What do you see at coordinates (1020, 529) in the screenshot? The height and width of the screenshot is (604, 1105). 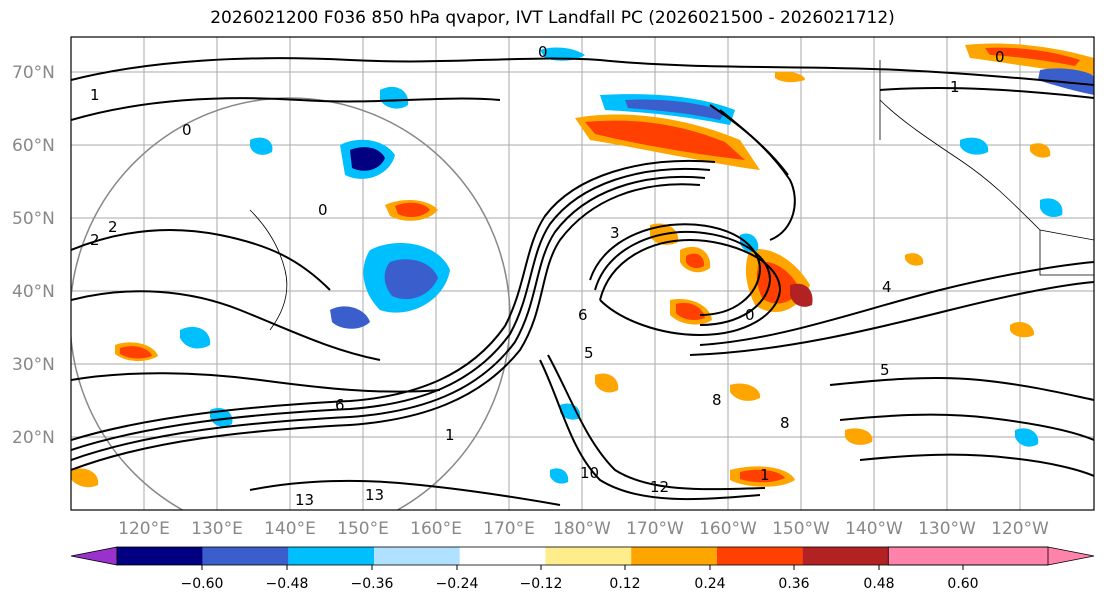 I see `lon-label: 120°W` at bounding box center [1020, 529].